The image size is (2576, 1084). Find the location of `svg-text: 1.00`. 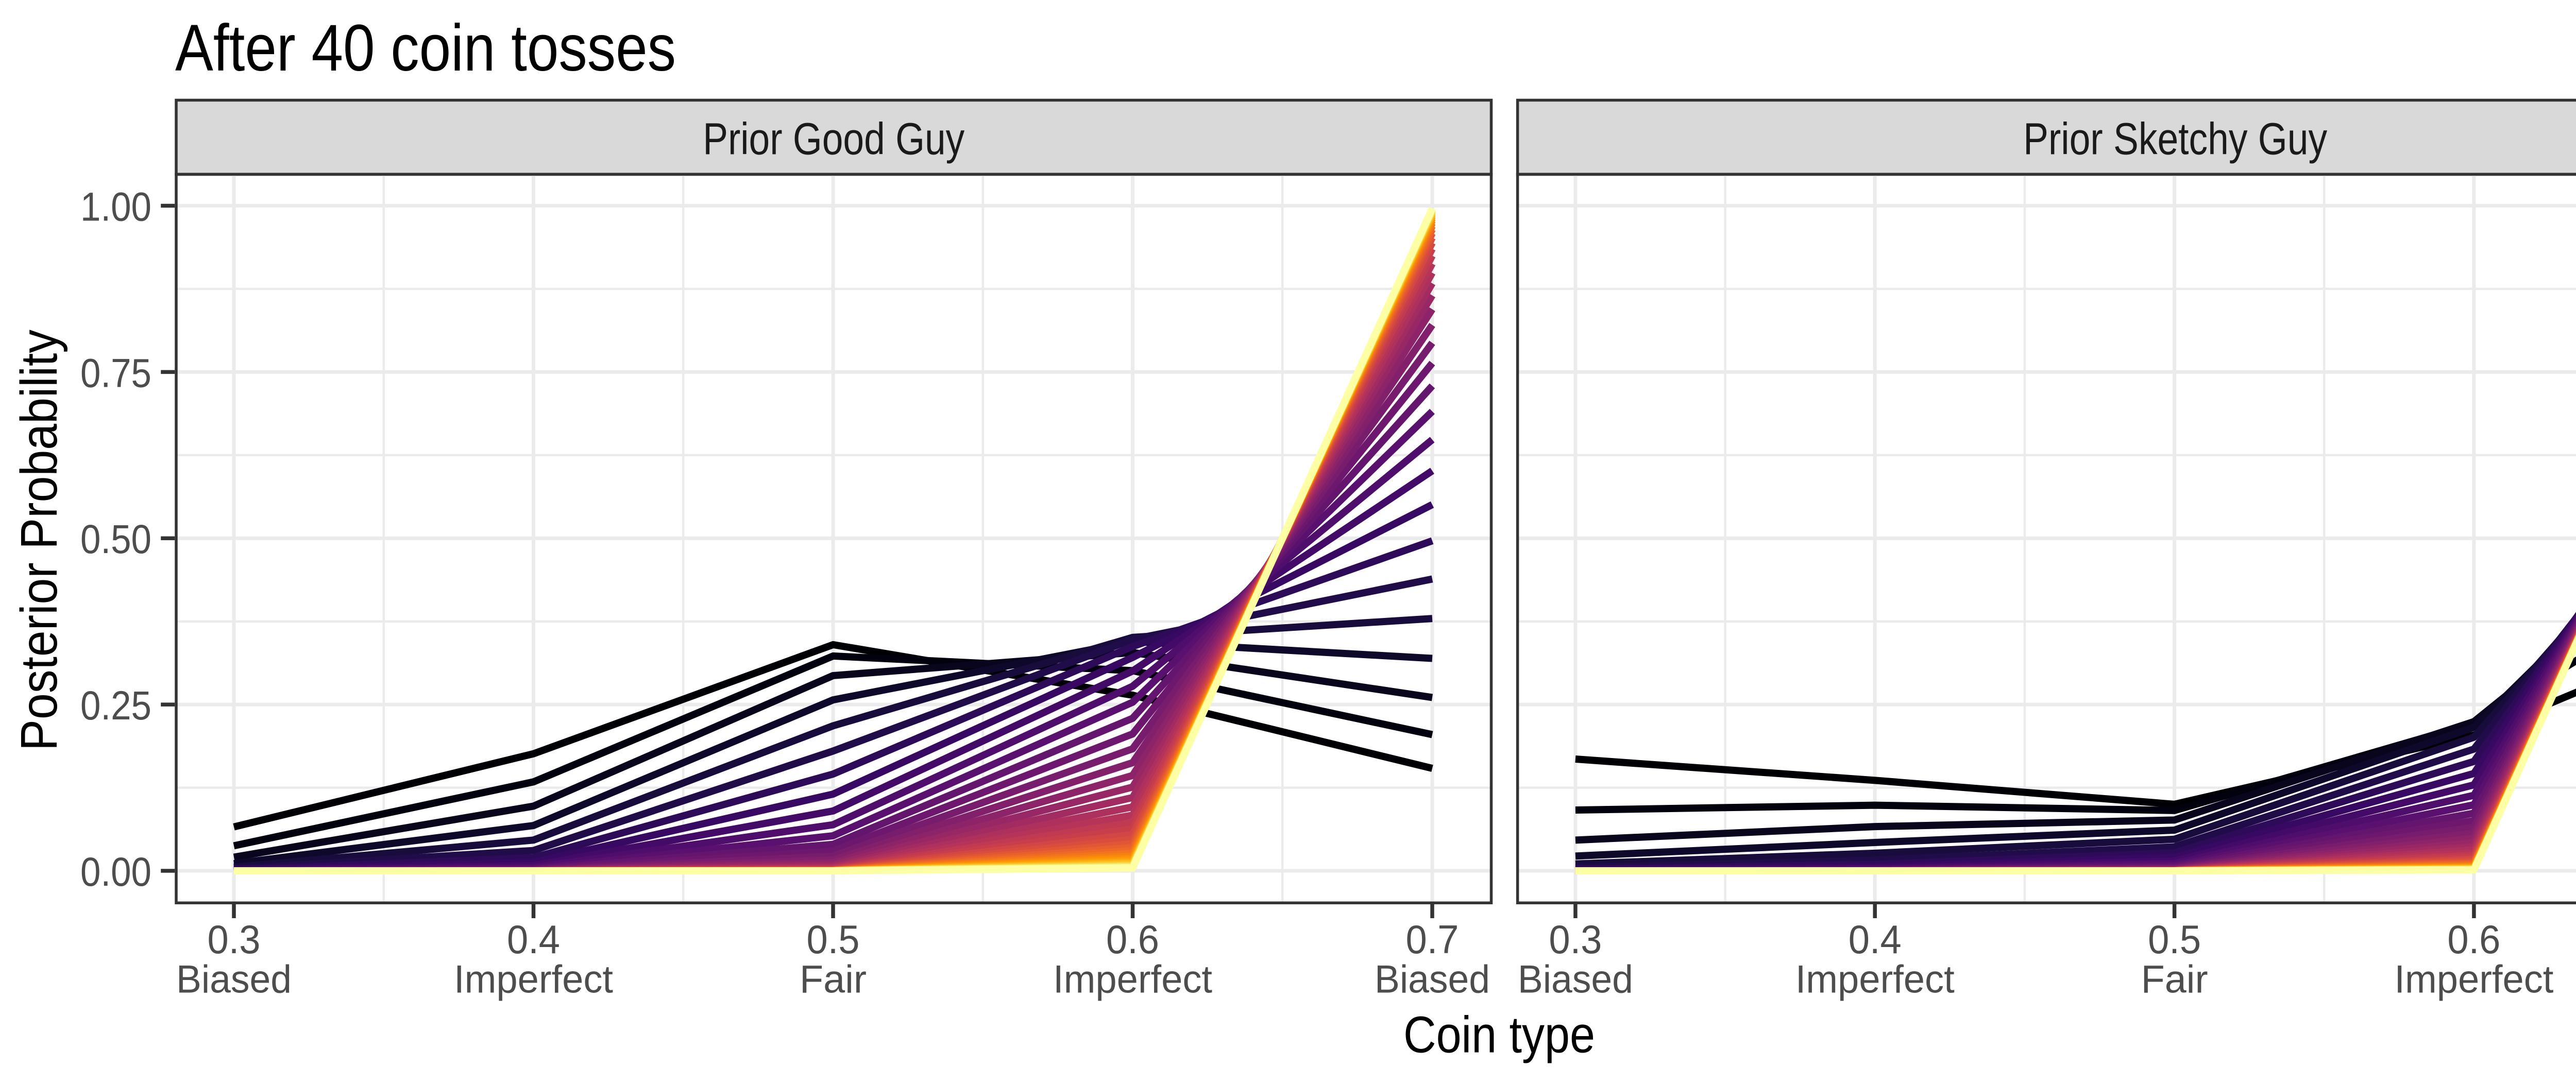

svg-text: 1.00 is located at coordinates (115, 207).